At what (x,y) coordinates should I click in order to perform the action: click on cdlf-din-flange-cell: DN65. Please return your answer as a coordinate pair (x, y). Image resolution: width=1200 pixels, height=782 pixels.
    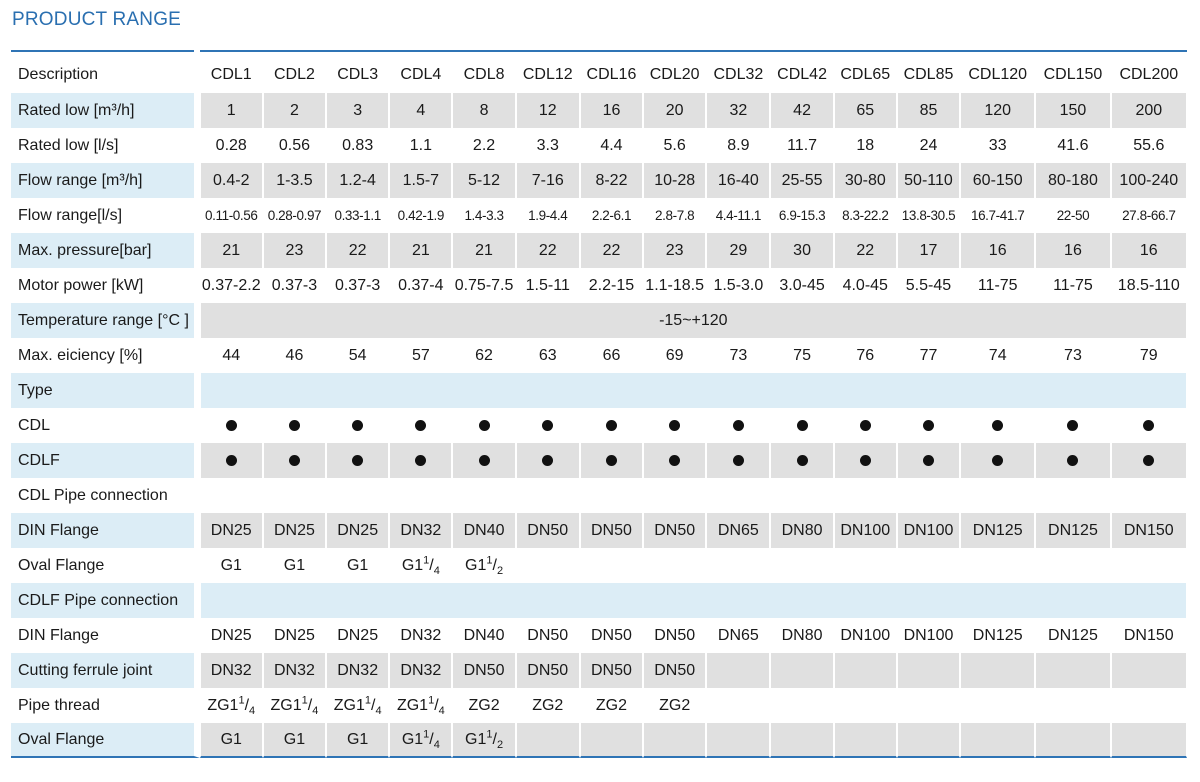
    Looking at the image, I should click on (738, 635).